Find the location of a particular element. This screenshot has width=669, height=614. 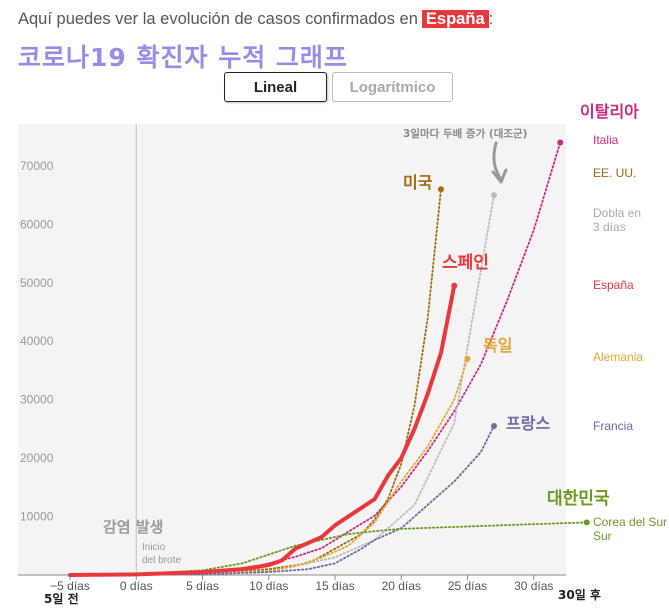

x-tick-label: 0 días is located at coordinates (136, 586).